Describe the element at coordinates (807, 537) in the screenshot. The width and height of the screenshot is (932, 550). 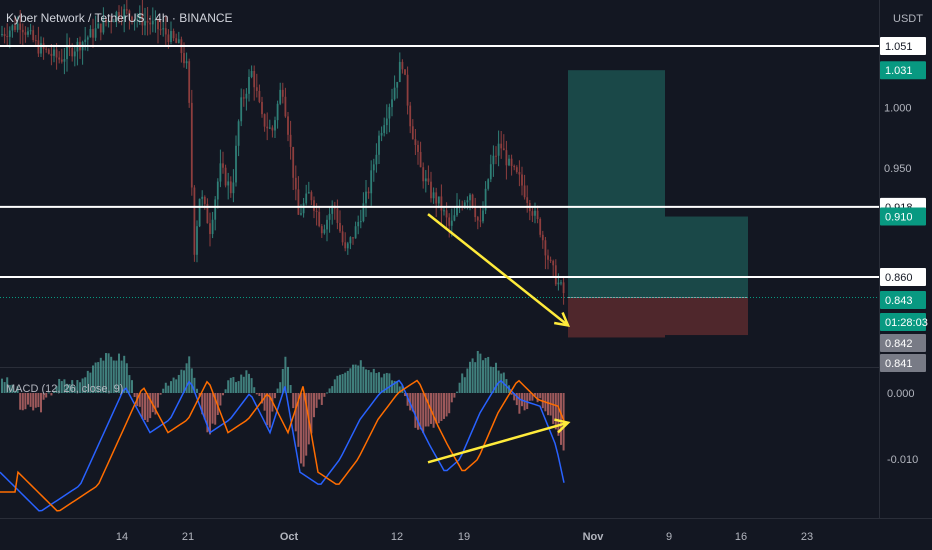
I see `time-axis-label: 23` at that location.